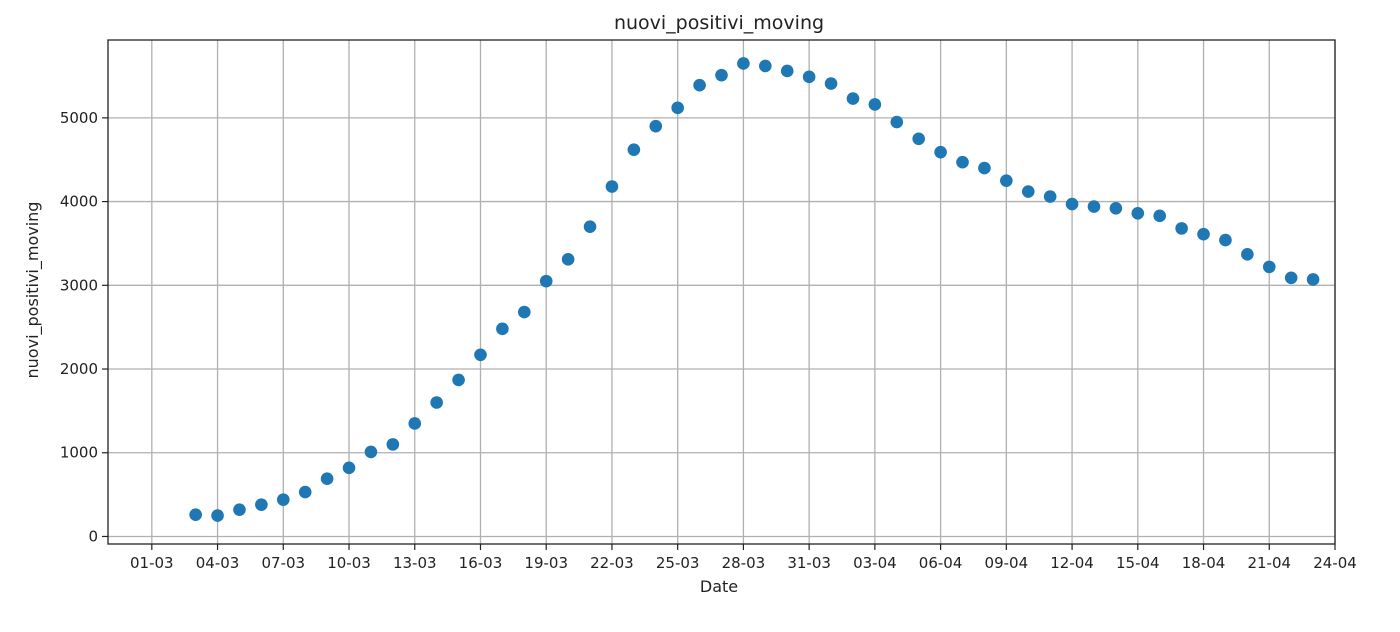  I want to click on x-tick-label: 18-04, so click(1204, 563).